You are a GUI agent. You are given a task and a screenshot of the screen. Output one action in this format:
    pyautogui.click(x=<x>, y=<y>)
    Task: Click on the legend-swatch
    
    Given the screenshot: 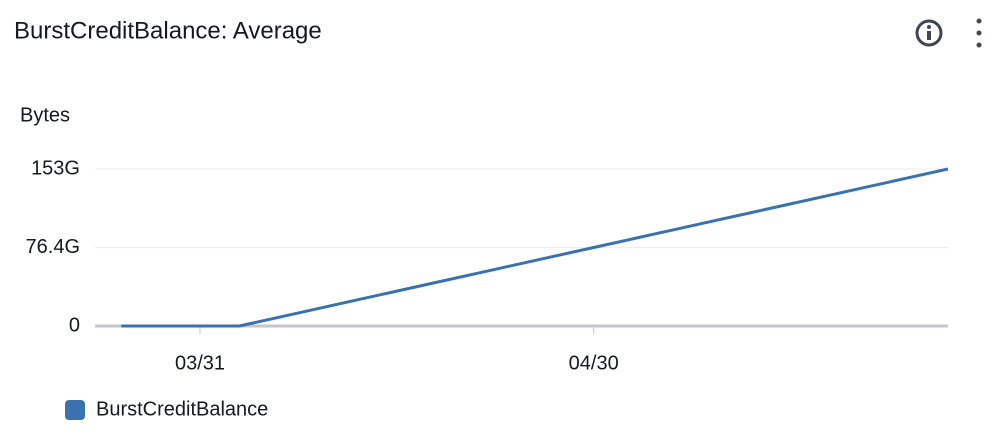 What is the action you would take?
    pyautogui.click(x=75, y=410)
    